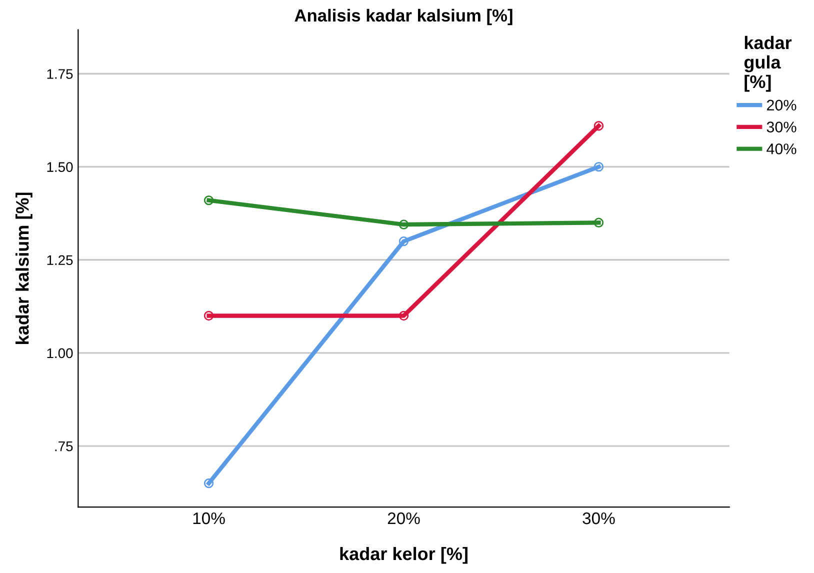  What do you see at coordinates (768, 64) in the screenshot?
I see `legend-title: kadar gula [%]` at bounding box center [768, 64].